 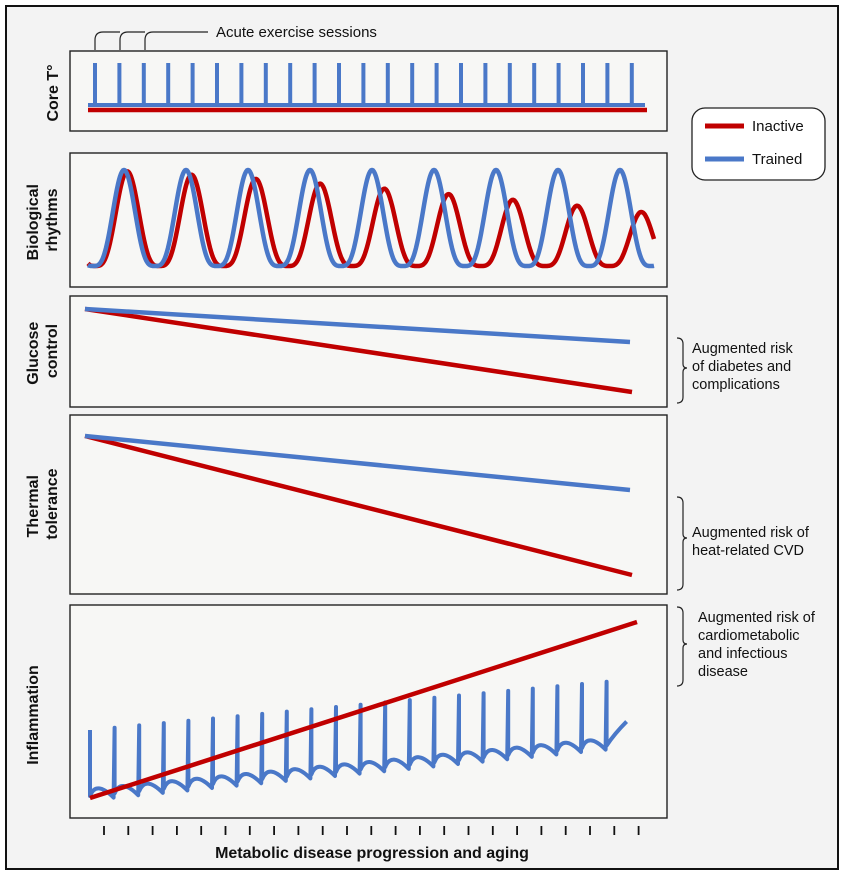 I want to click on rhythms-trained-wave, so click(x=371, y=218).